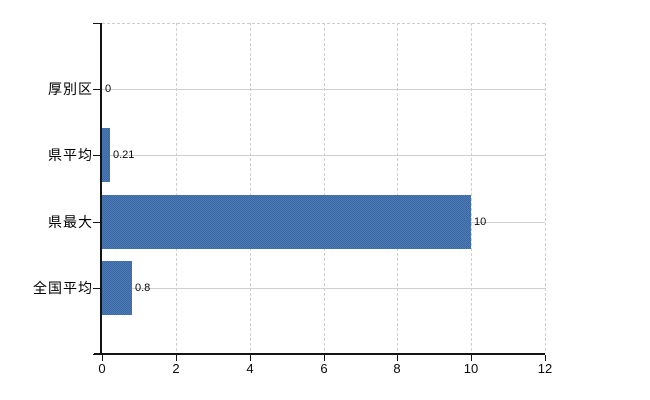  What do you see at coordinates (101, 189) in the screenshot?
I see `y-axis-line` at bounding box center [101, 189].